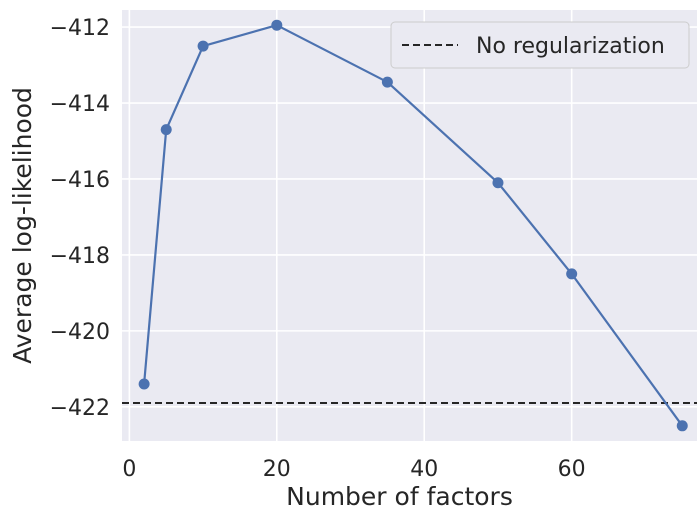  I want to click on y-tick-label: −422, so click(80, 408).